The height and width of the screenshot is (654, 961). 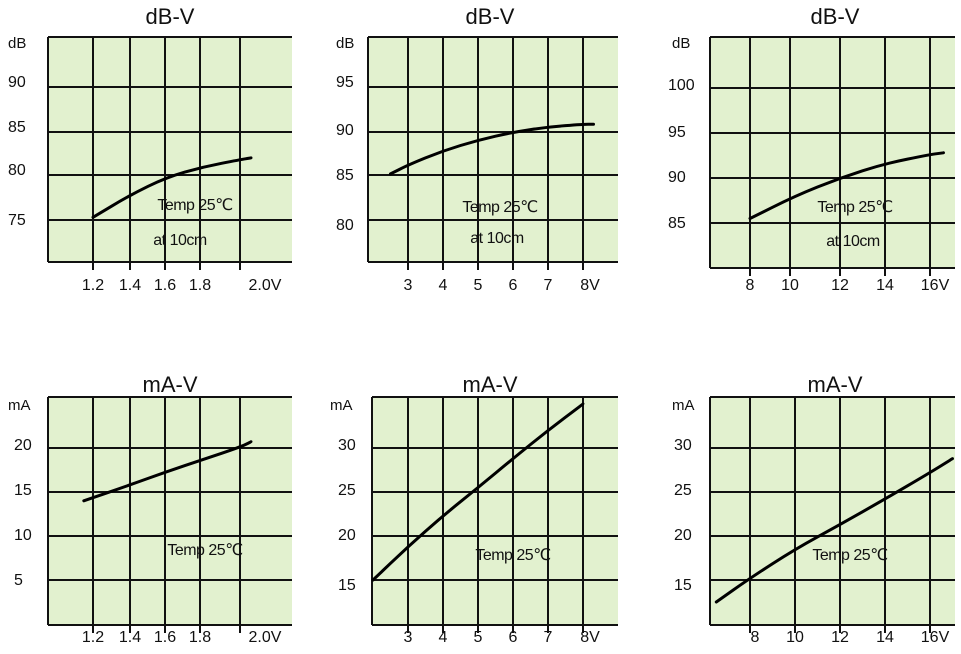 What do you see at coordinates (23, 535) in the screenshot?
I see `y-tick-label: 10` at bounding box center [23, 535].